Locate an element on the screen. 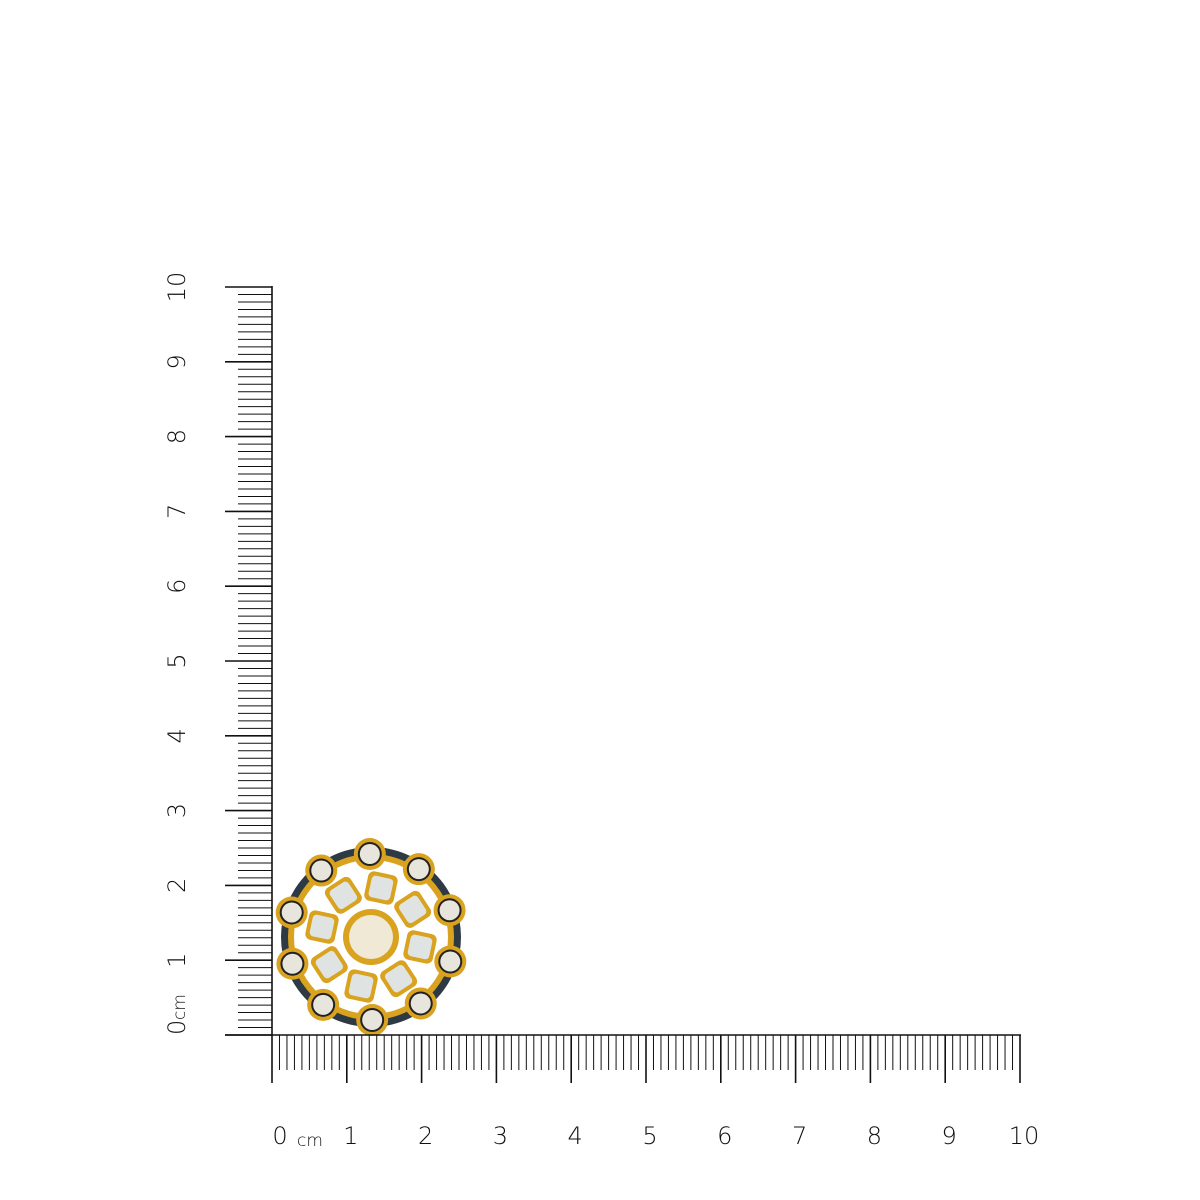 This screenshot has height=1200, width=1200. vertical-tick-label: 0 is located at coordinates (177, 1027).